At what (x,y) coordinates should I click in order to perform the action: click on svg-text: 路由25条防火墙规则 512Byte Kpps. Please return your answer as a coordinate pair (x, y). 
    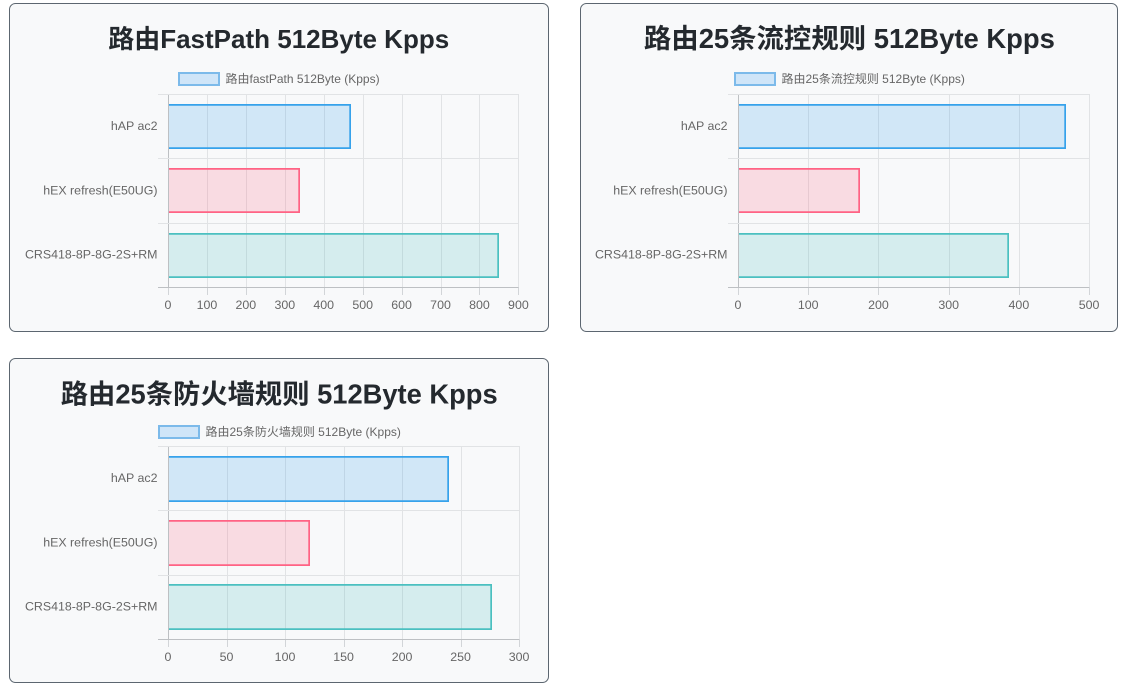
    Looking at the image, I should click on (279, 394).